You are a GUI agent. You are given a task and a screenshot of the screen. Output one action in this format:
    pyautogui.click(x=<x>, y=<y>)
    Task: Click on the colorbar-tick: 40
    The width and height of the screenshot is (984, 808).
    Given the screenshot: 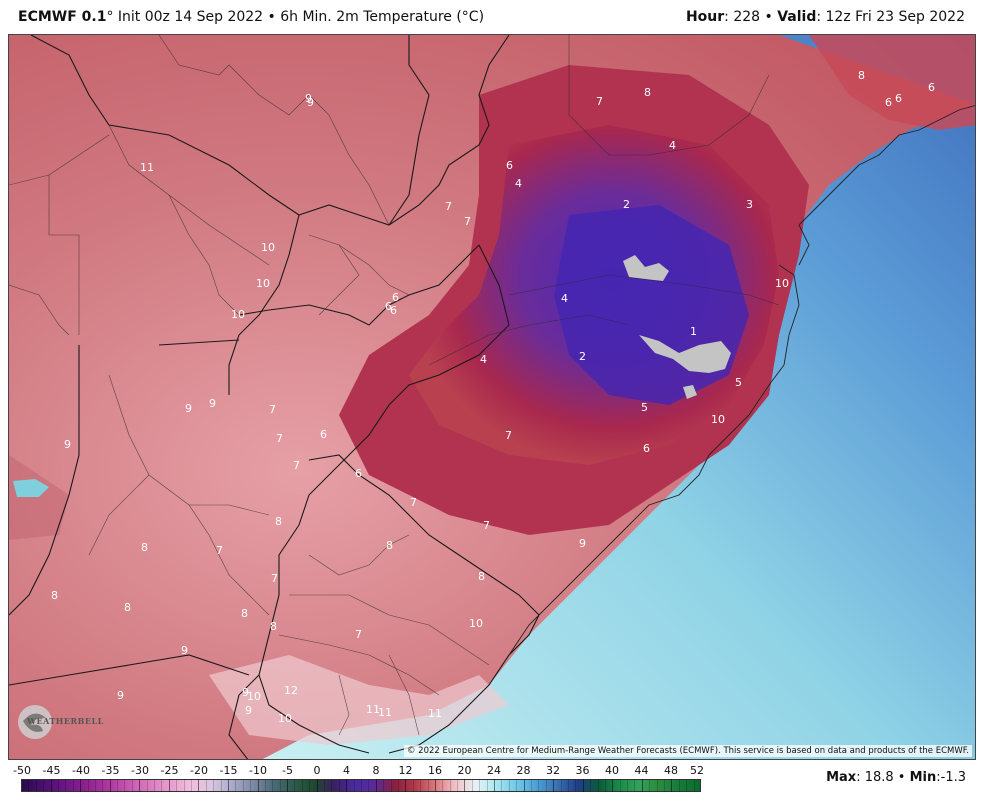 What is the action you would take?
    pyautogui.click(x=612, y=770)
    